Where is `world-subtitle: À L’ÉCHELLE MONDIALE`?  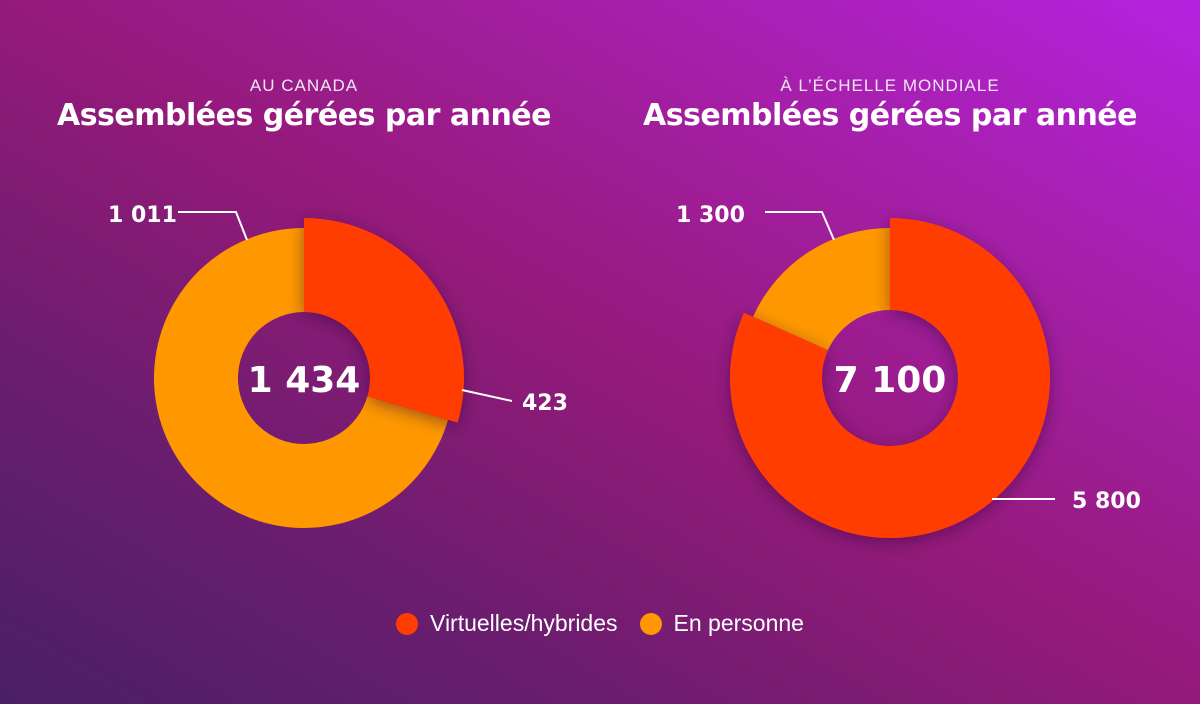 world-subtitle: À L’ÉCHELLE MONDIALE is located at coordinates (890, 85).